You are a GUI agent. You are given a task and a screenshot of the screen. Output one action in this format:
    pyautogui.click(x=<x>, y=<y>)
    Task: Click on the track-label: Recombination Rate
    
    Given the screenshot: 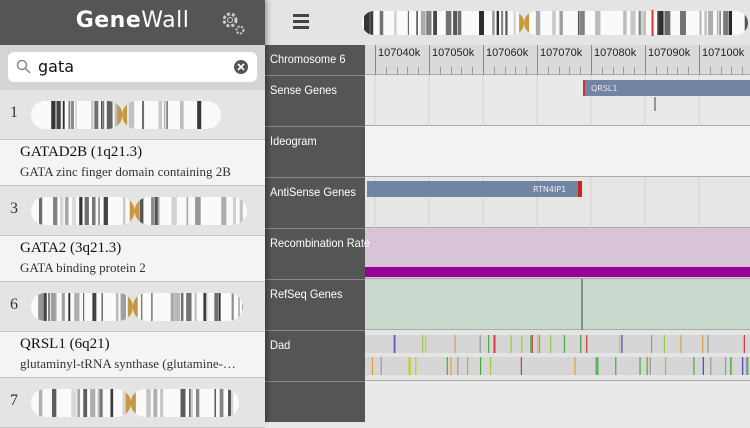 What is the action you would take?
    pyautogui.click(x=320, y=243)
    